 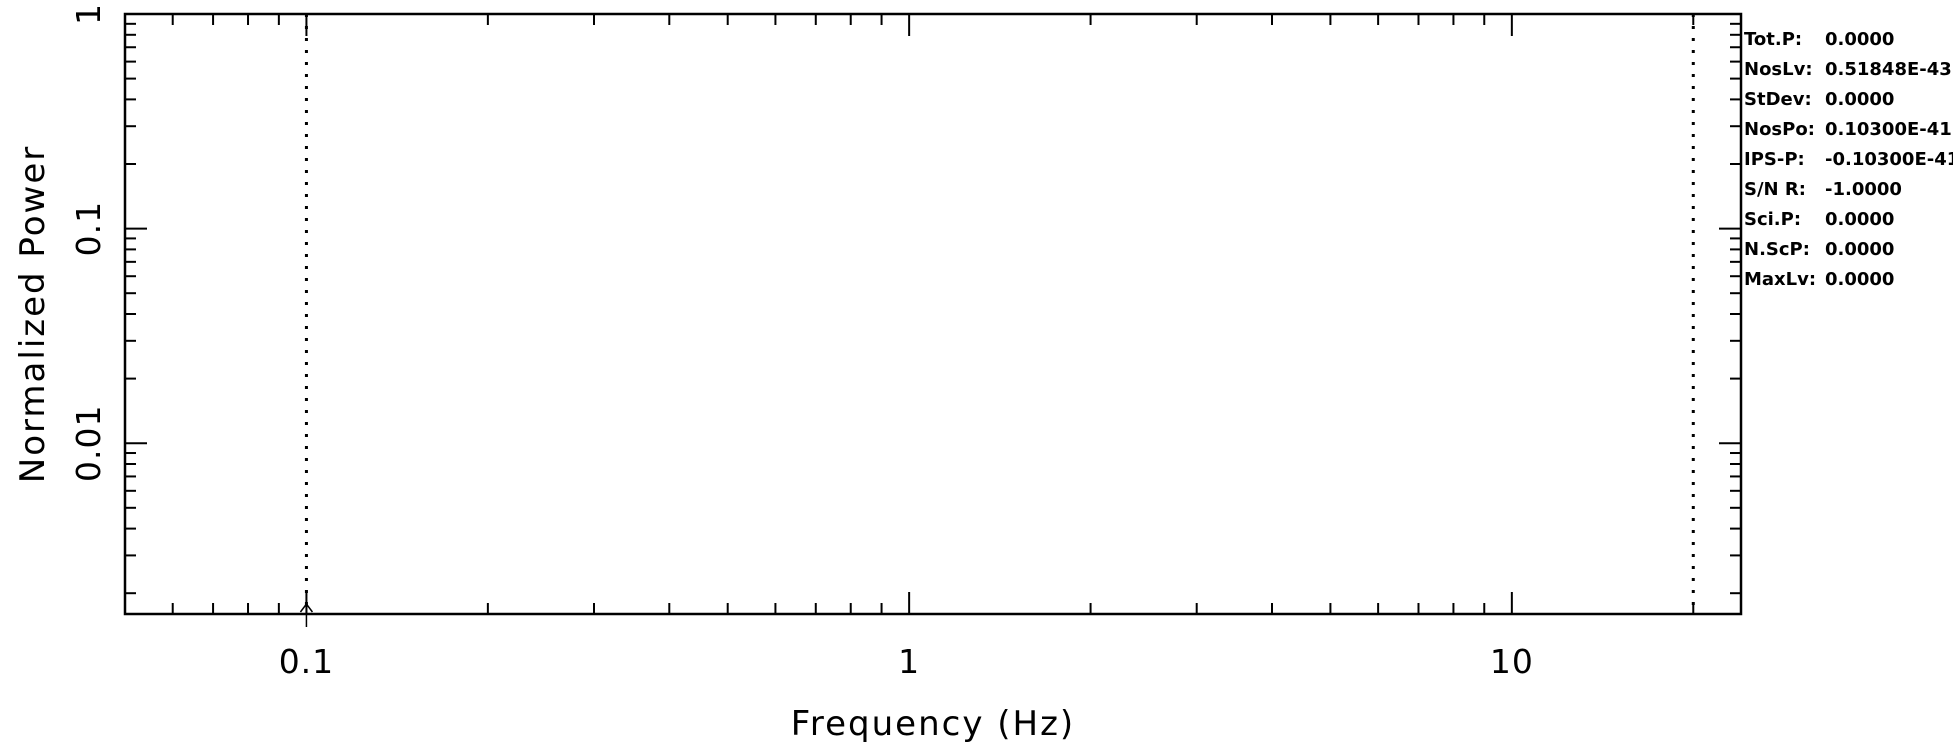 I want to click on x-tick-labels: 0.1 1 10, so click(x=906, y=661).